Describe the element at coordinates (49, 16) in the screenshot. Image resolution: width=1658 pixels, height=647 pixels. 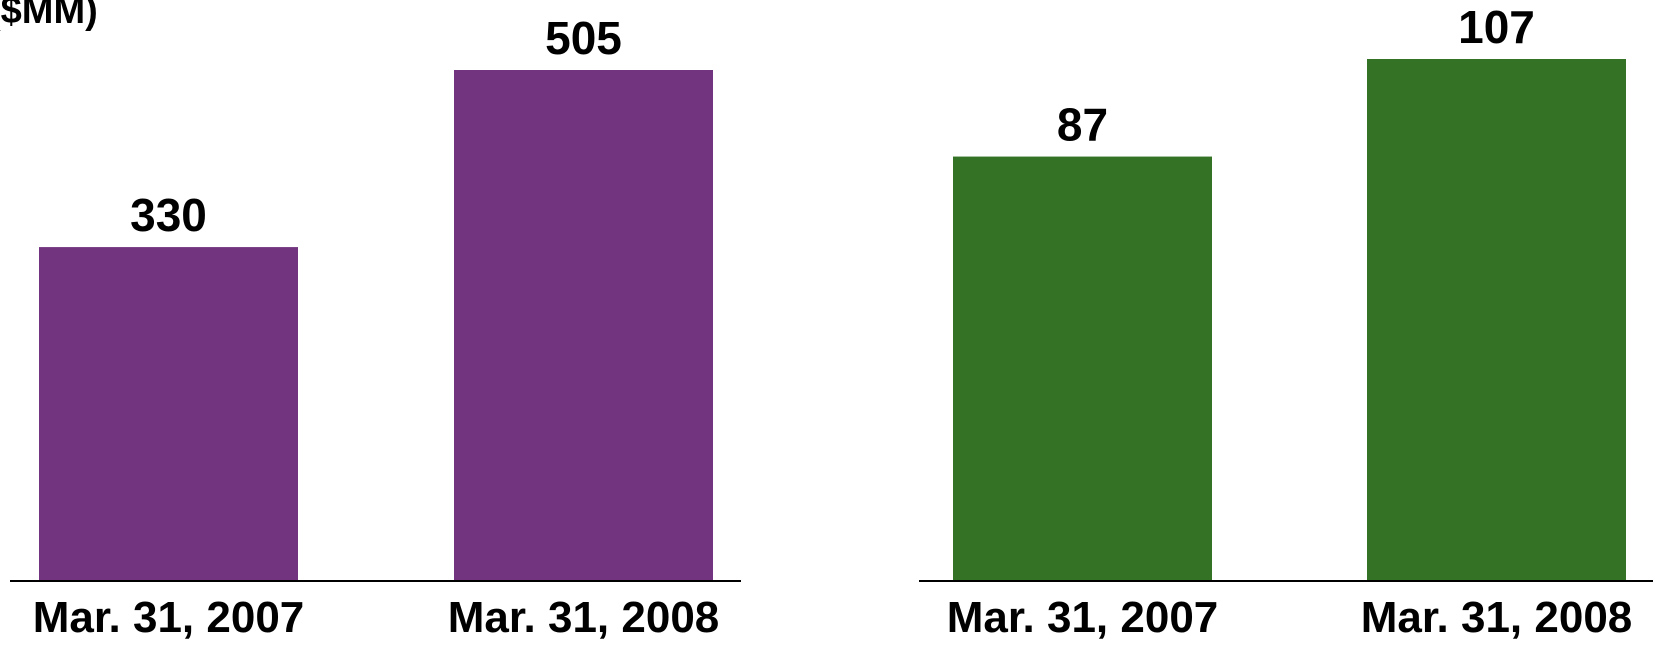
I see `unit-label: ($MM)` at that location.